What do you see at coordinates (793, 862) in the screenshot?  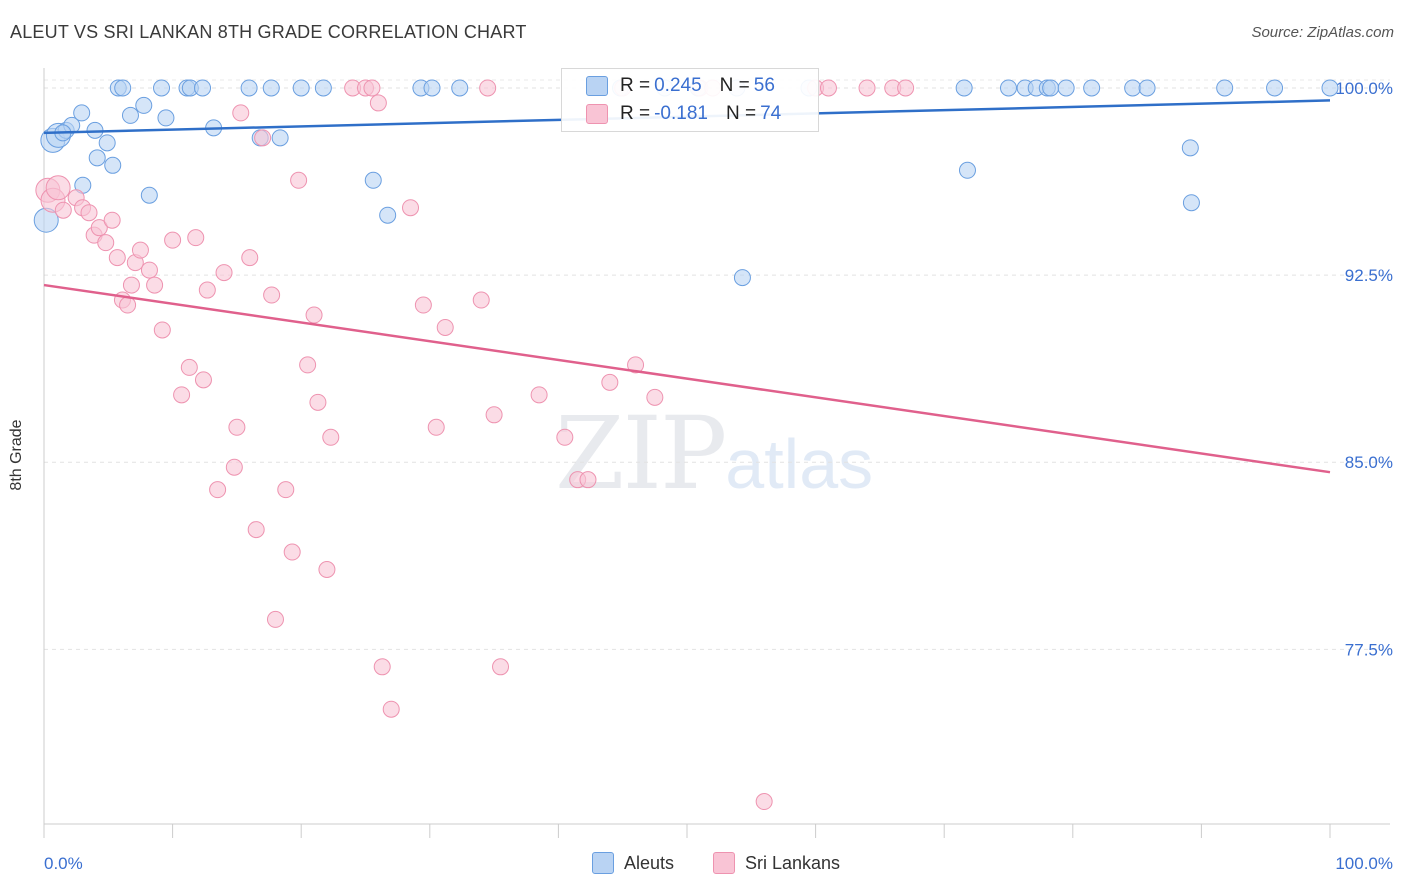 I see `legend-label-sri-lankans: Sri Lankans` at bounding box center [793, 862].